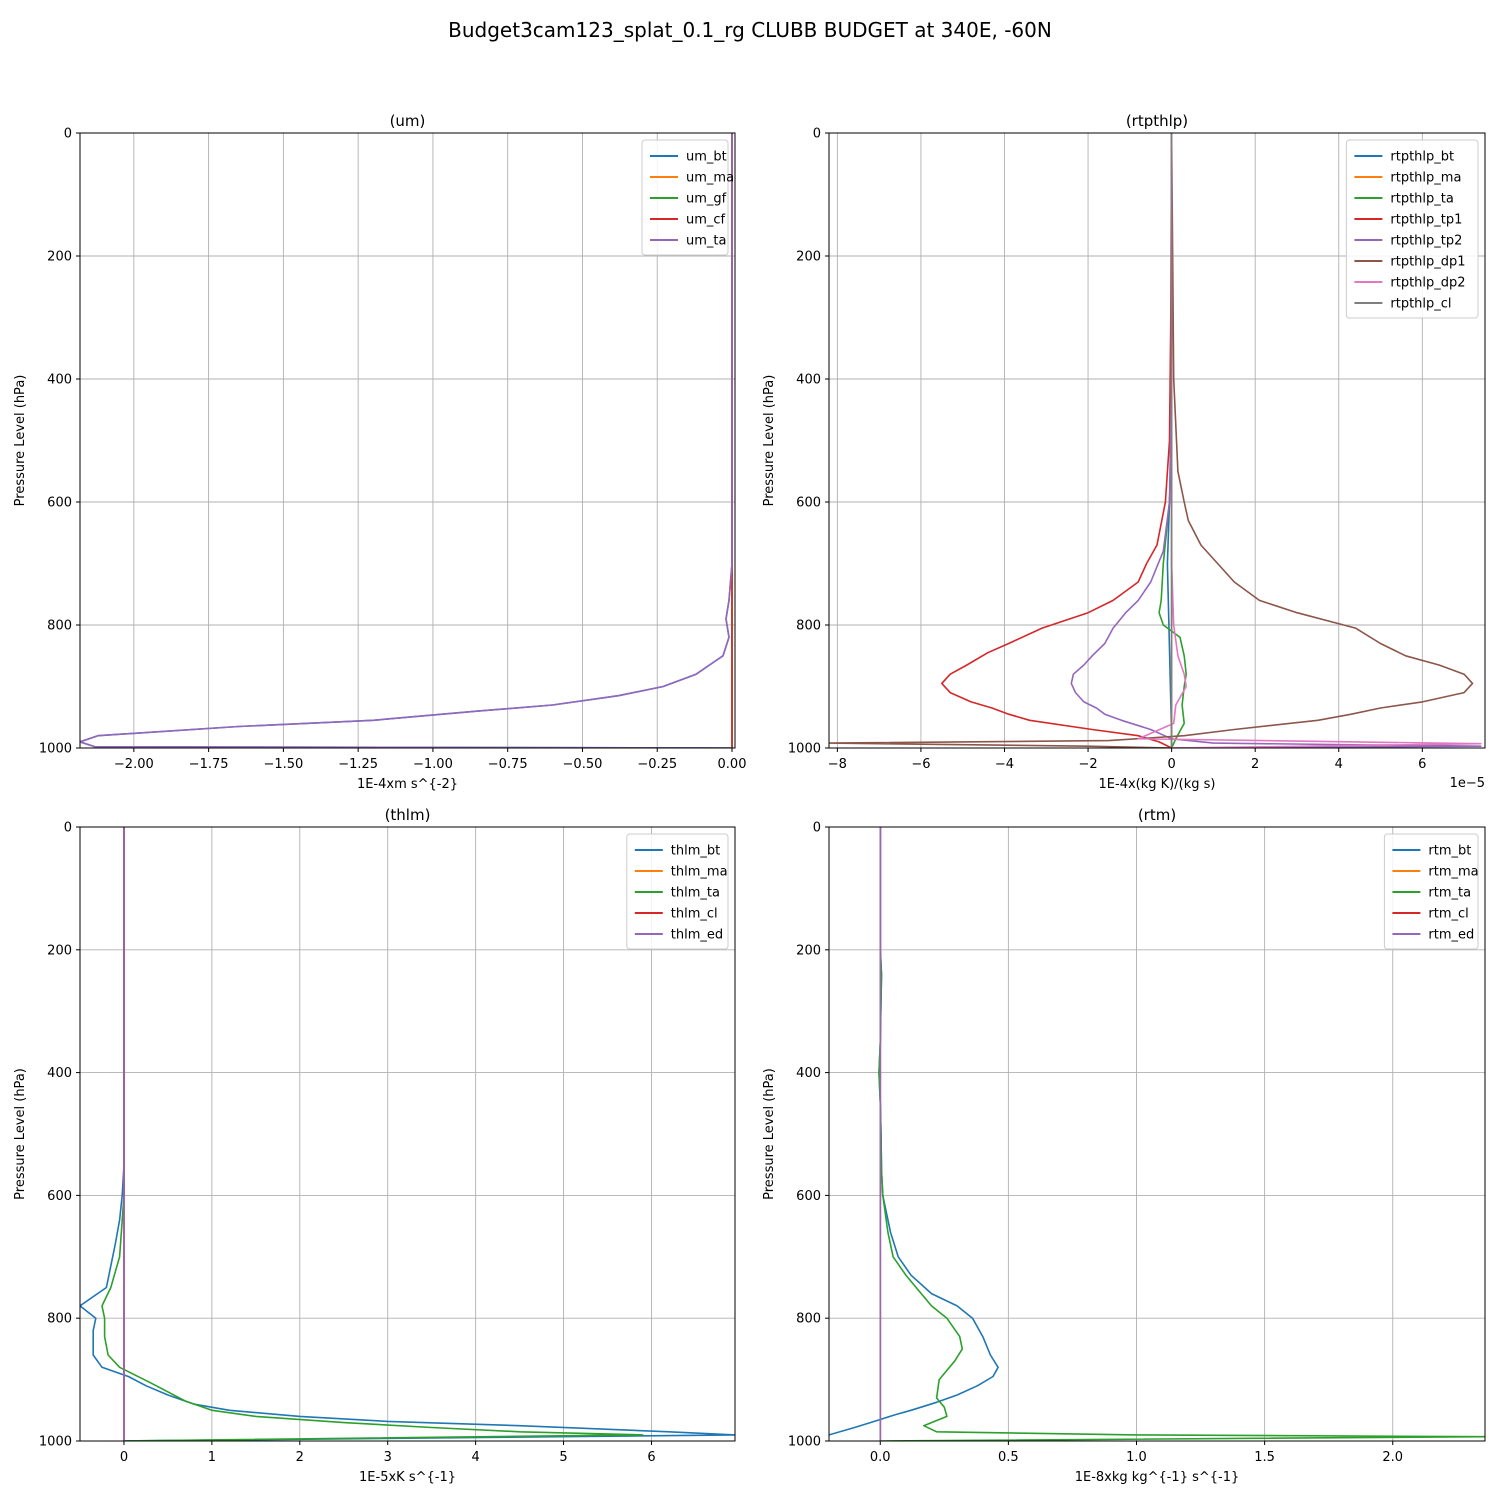  I want to click on legend-label: rtm_ma, so click(1453, 872).